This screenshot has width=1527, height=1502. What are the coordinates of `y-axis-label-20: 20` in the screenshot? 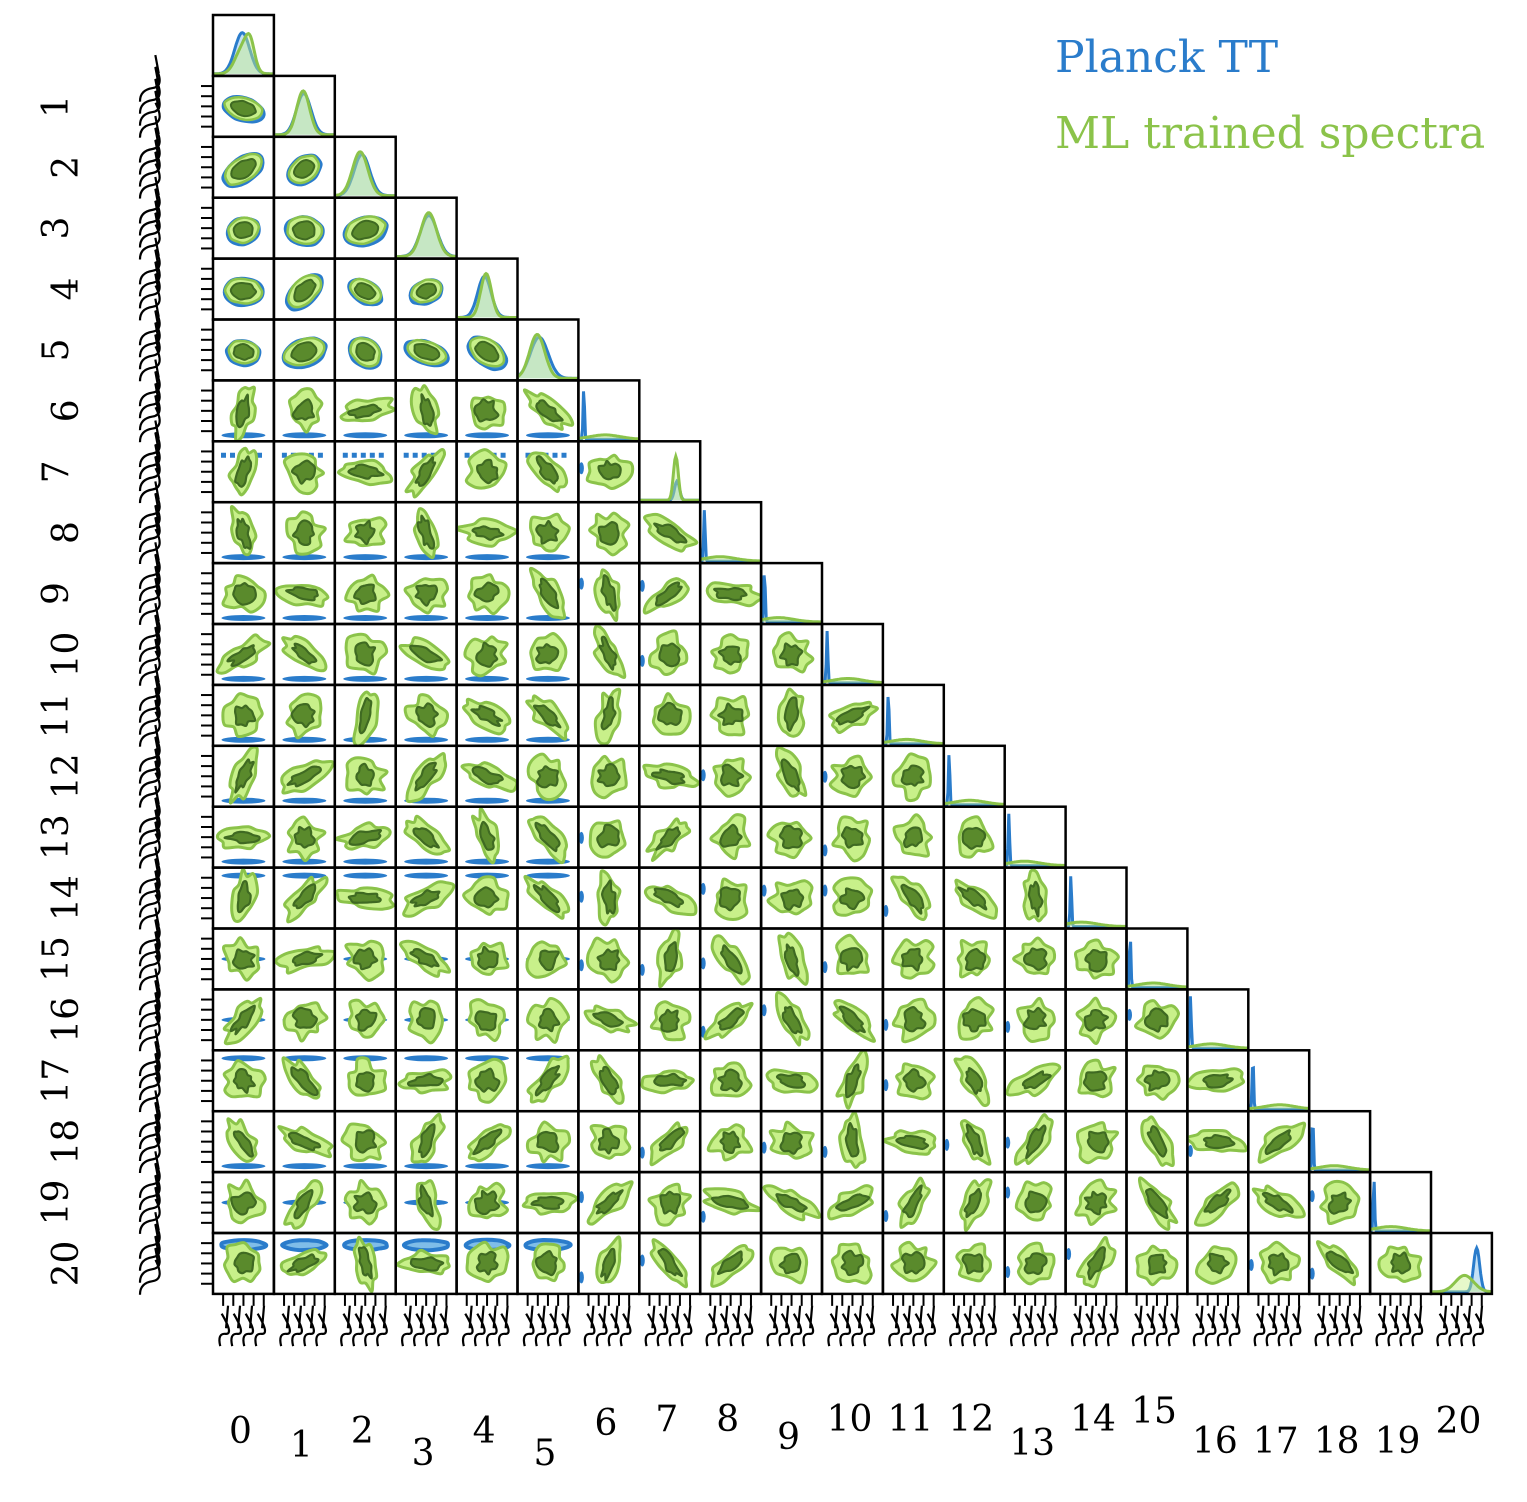 It's located at (66, 1264).